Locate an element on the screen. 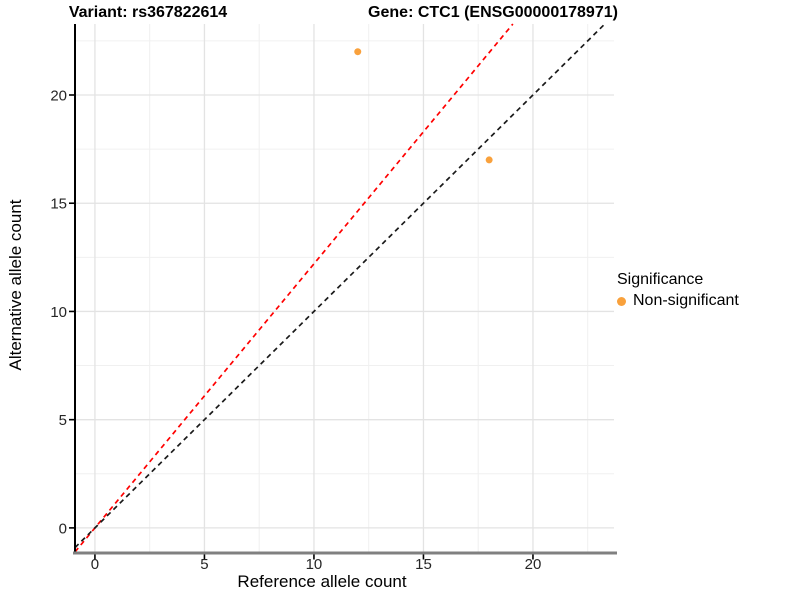  x-tick-label: 5 is located at coordinates (204, 564).